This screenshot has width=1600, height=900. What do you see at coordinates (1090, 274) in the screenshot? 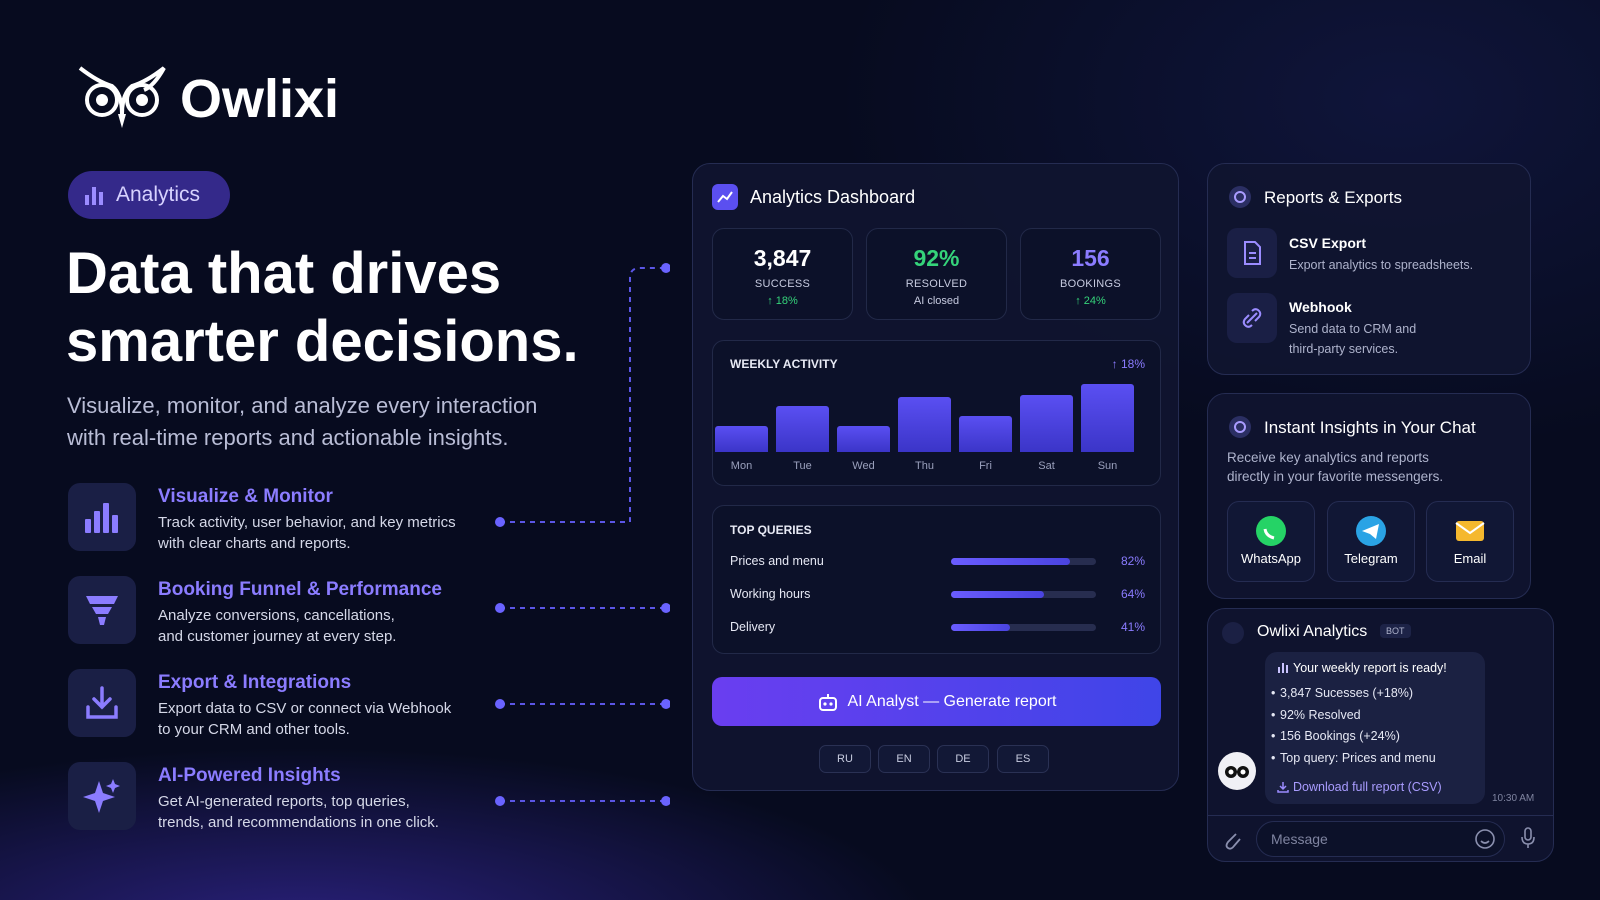
I see `stat-card: 156 BOOKINGS ↑ 24%` at bounding box center [1090, 274].